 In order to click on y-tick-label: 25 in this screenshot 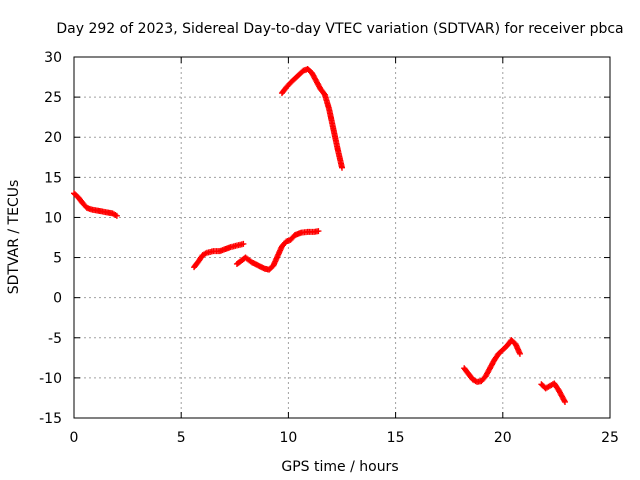, I will do `click(53, 98)`.